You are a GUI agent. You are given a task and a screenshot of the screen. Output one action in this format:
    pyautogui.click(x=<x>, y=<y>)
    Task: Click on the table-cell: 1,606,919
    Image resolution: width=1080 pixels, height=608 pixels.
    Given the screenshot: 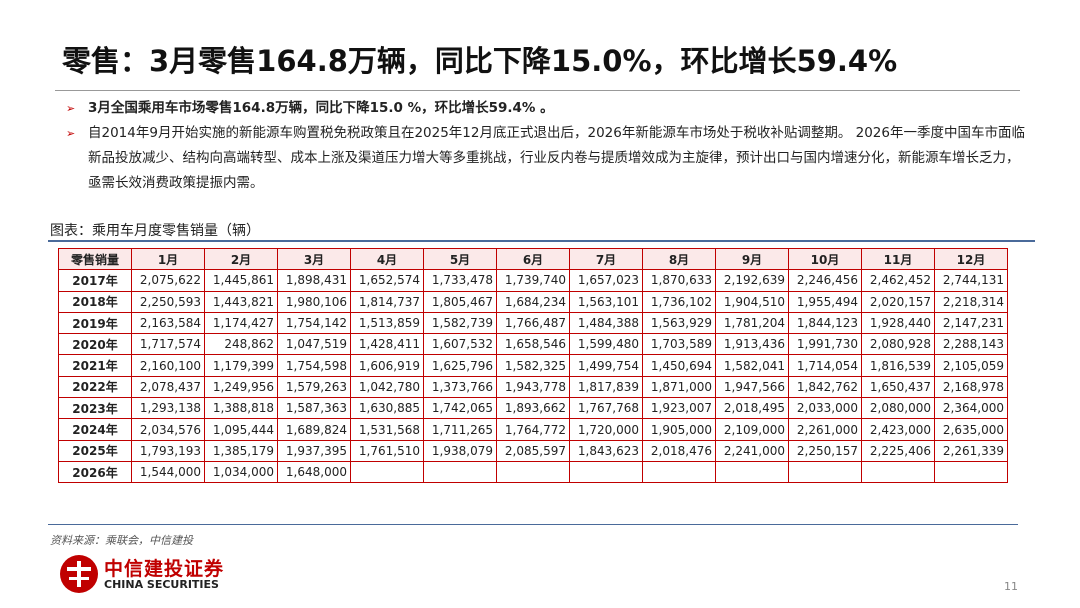 What is the action you would take?
    pyautogui.click(x=387, y=365)
    